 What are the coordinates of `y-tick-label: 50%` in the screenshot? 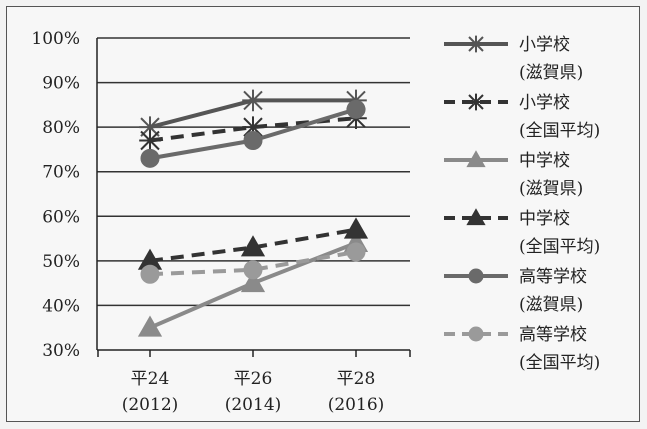 It's located at (61, 262).